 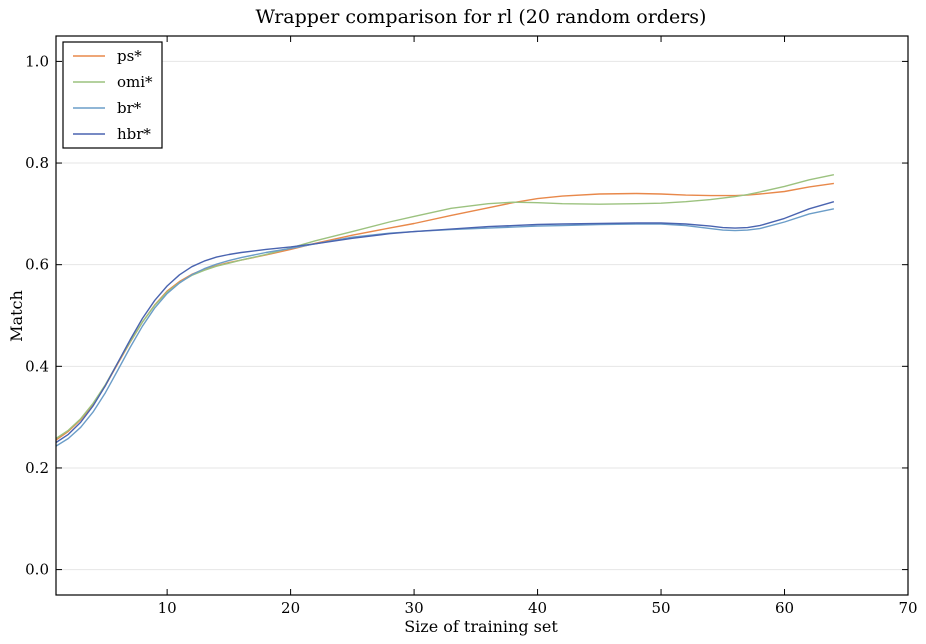 I want to click on legend: ps* omi* br* hbr*, so click(x=112, y=95).